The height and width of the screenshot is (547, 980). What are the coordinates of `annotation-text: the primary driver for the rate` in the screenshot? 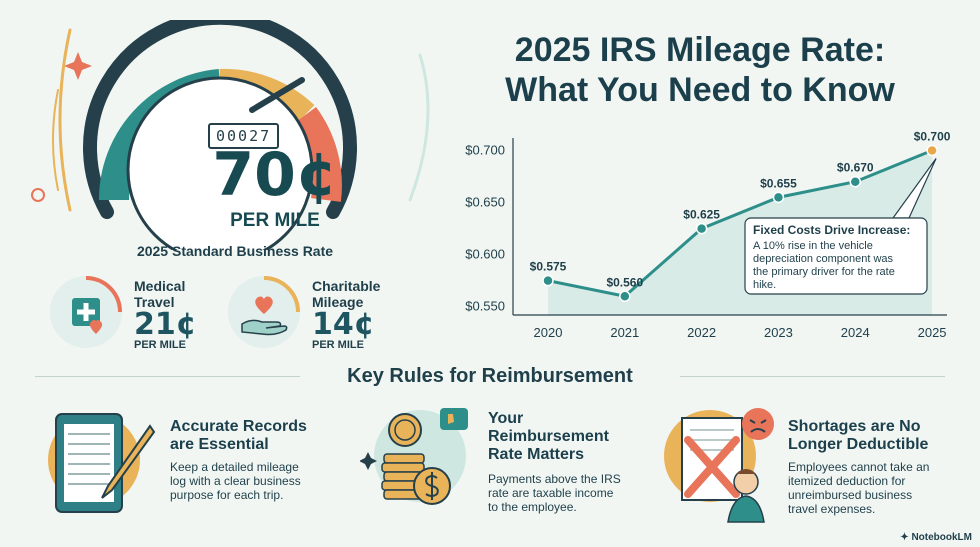 It's located at (824, 272).